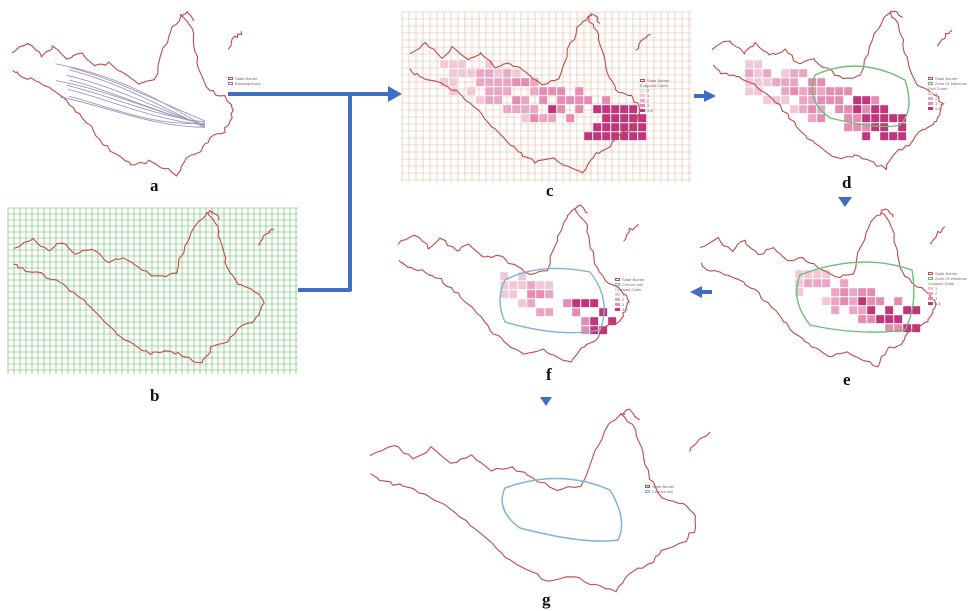 Image resolution: width=976 pixels, height=611 pixels. What do you see at coordinates (631, 232) in the screenshot?
I see `panel-f-border-tail` at bounding box center [631, 232].